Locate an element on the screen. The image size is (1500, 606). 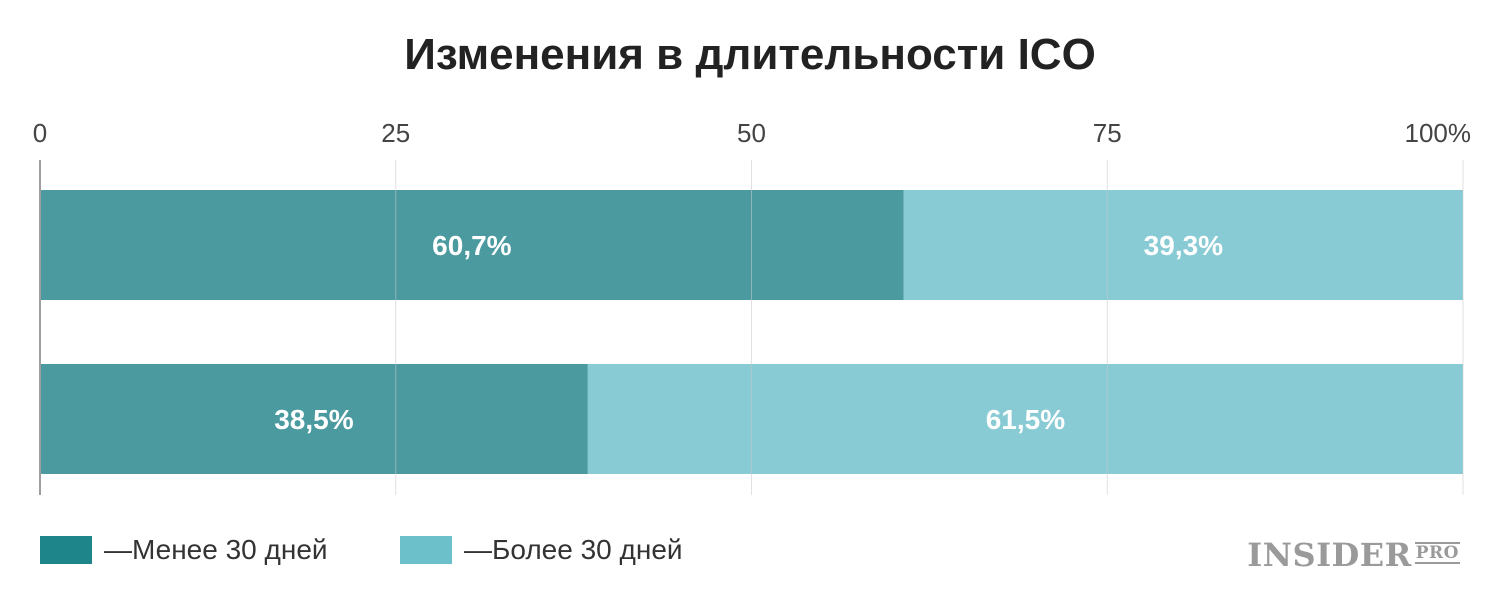
x-tick-label-3: 75 is located at coordinates (1107, 133).